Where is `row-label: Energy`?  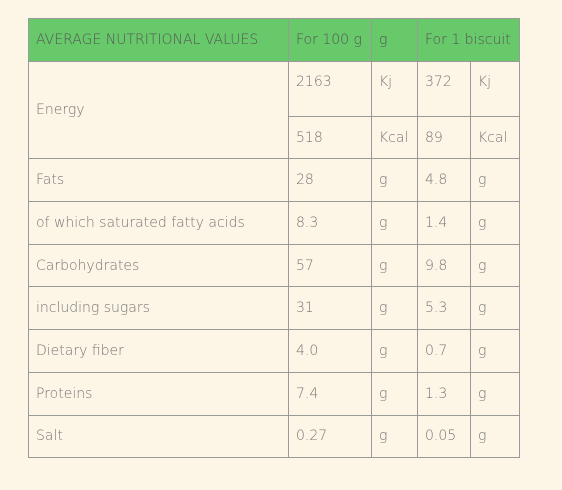
row-label: Energy is located at coordinates (158, 110).